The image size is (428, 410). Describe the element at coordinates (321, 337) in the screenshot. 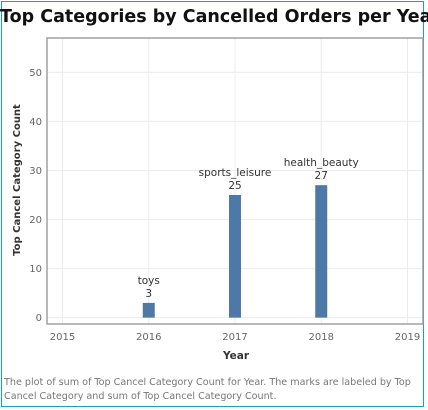

I see `x-tick-label: 2018` at that location.